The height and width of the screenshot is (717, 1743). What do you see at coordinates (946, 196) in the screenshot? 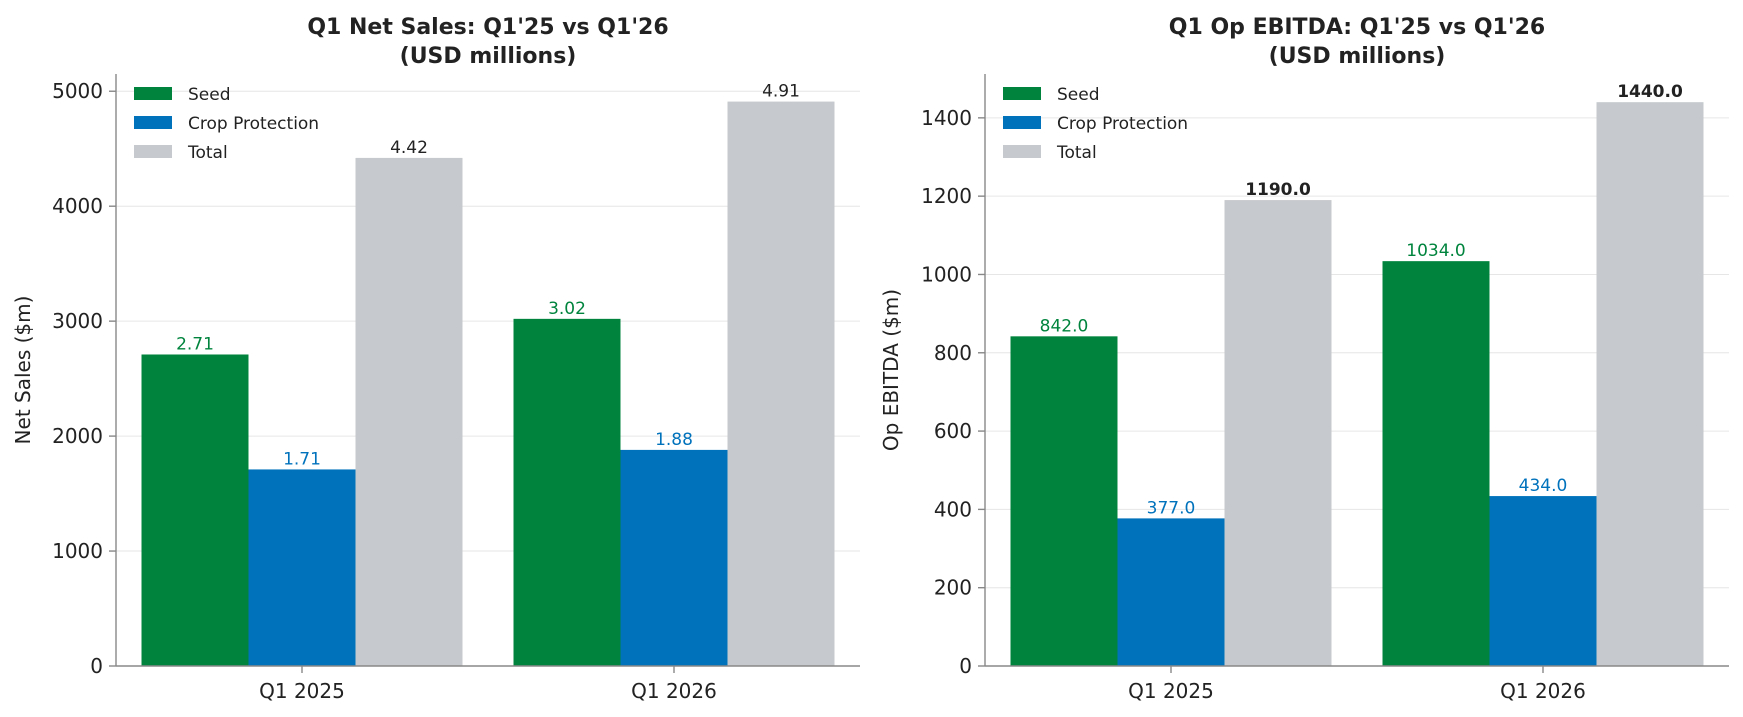
I see `y-tick-label: 1200` at bounding box center [946, 196].